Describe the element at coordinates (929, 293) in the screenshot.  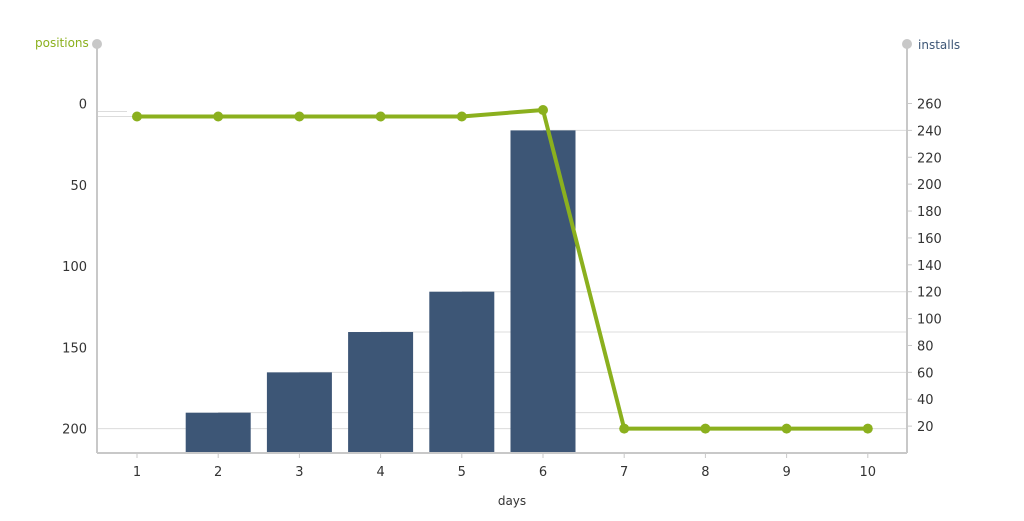
I see `right-tick-label: 120` at that location.